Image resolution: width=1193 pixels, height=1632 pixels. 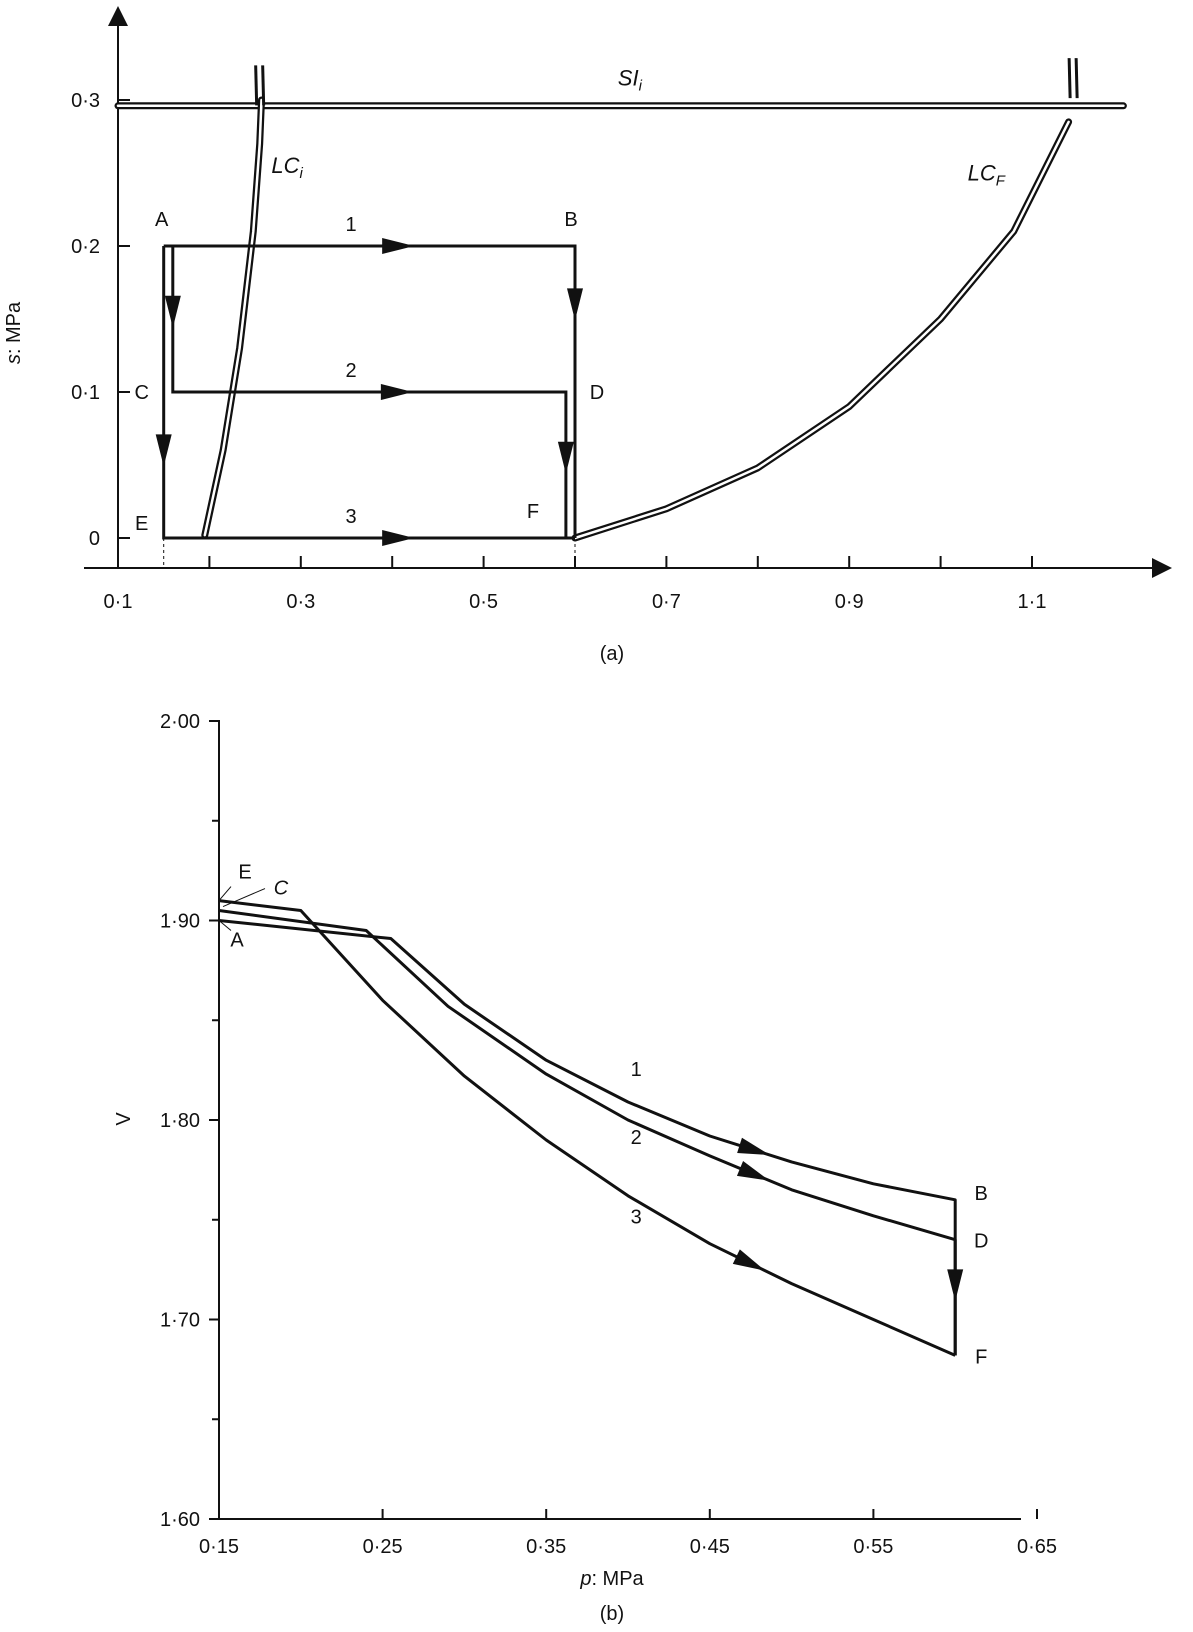 What do you see at coordinates (981, 1242) in the screenshot?
I see `point-d-b: D` at bounding box center [981, 1242].